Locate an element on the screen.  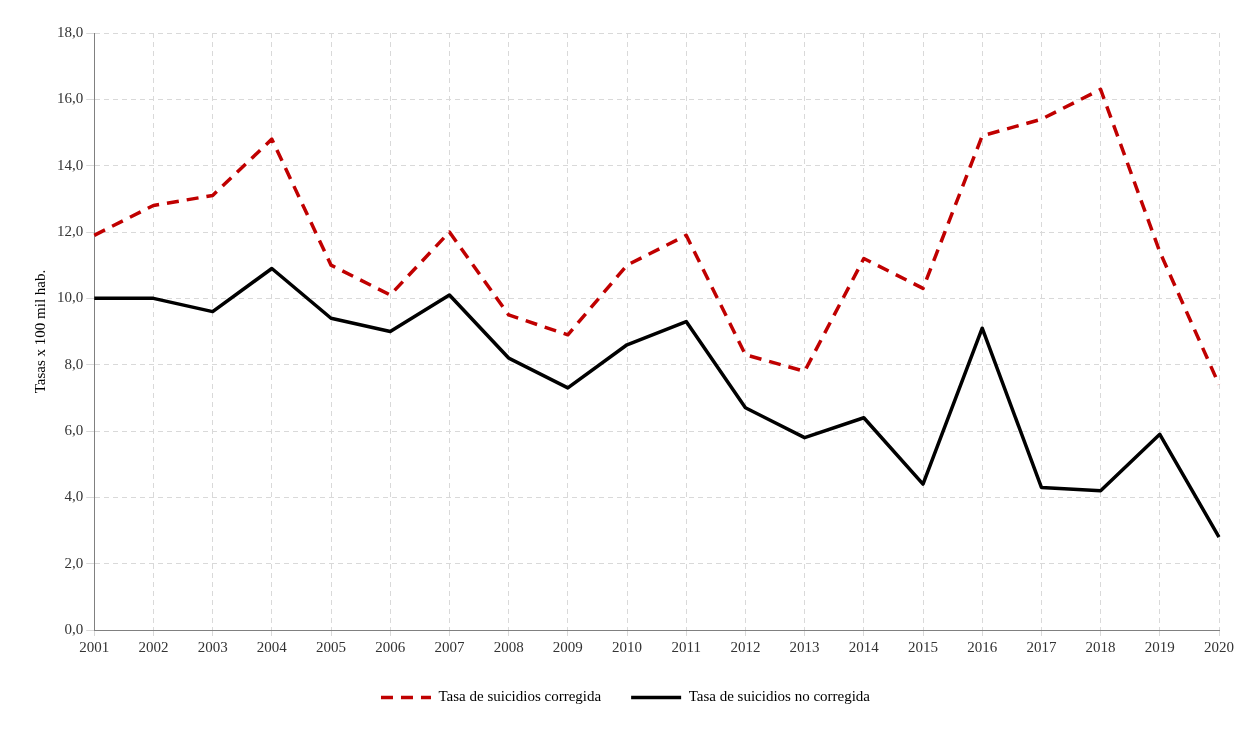
x-tick-label: 2012 is located at coordinates (745, 646).